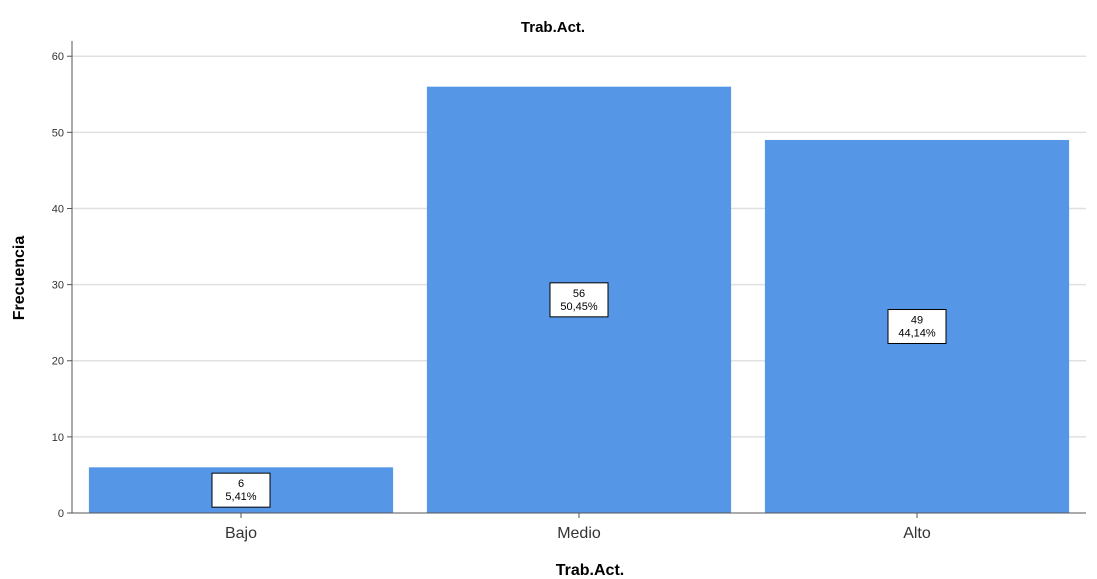  What do you see at coordinates (58, 362) in the screenshot?
I see `y-tick-label: 20` at bounding box center [58, 362].